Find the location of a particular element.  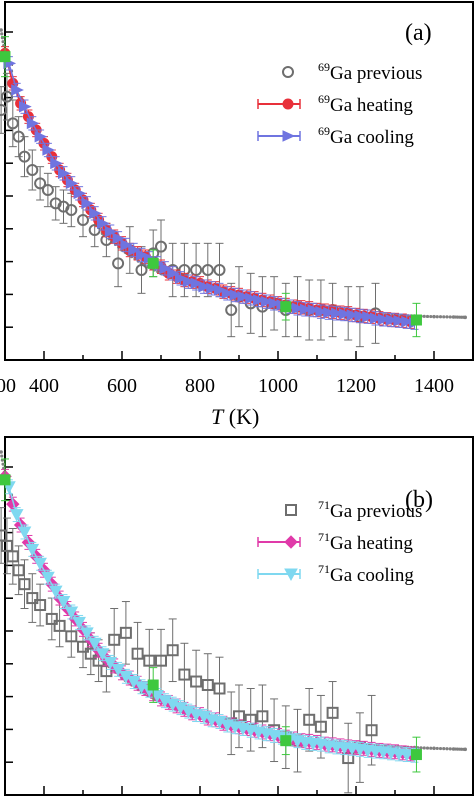

x-tick-label: 1200 is located at coordinates (356, 386).